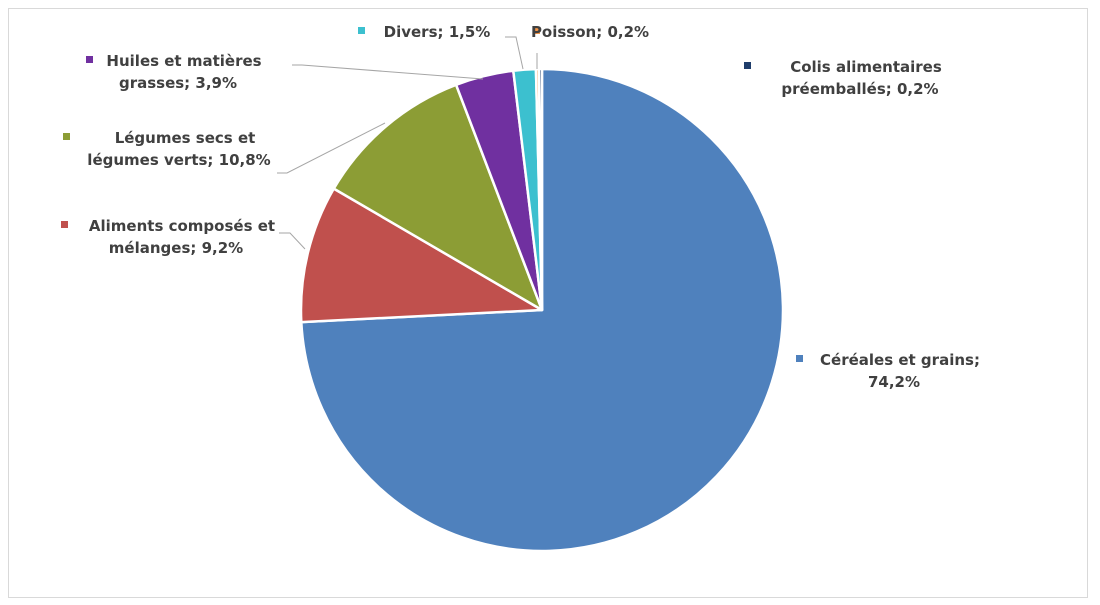 This screenshot has width=1100, height=605. What do you see at coordinates (66, 136) in the screenshot?
I see `legend-marker-legumes-secs-et-legumes-verts` at bounding box center [66, 136].